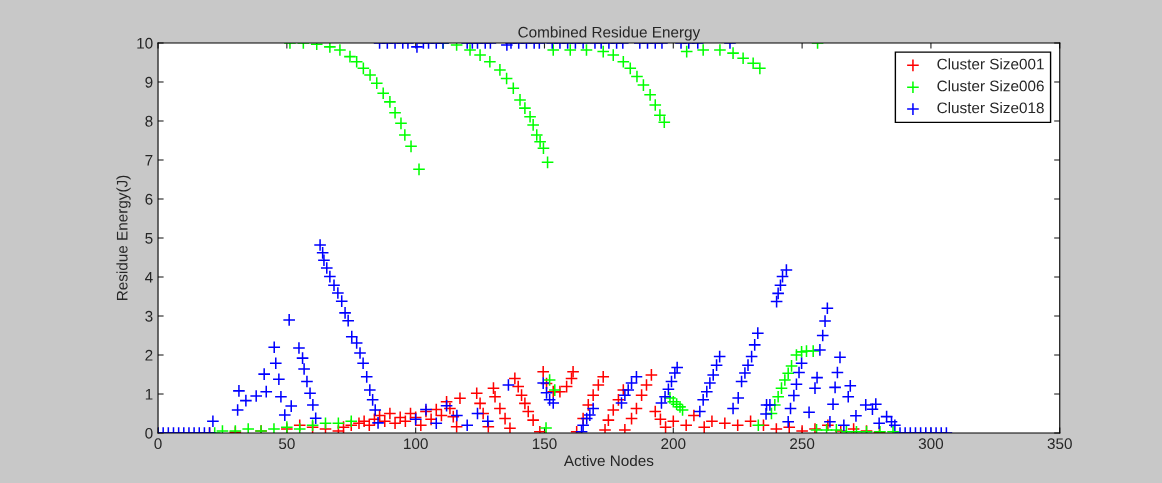 This screenshot has width=1162, height=483. I want to click on legend-label: Cluster Size006, so click(990, 86).